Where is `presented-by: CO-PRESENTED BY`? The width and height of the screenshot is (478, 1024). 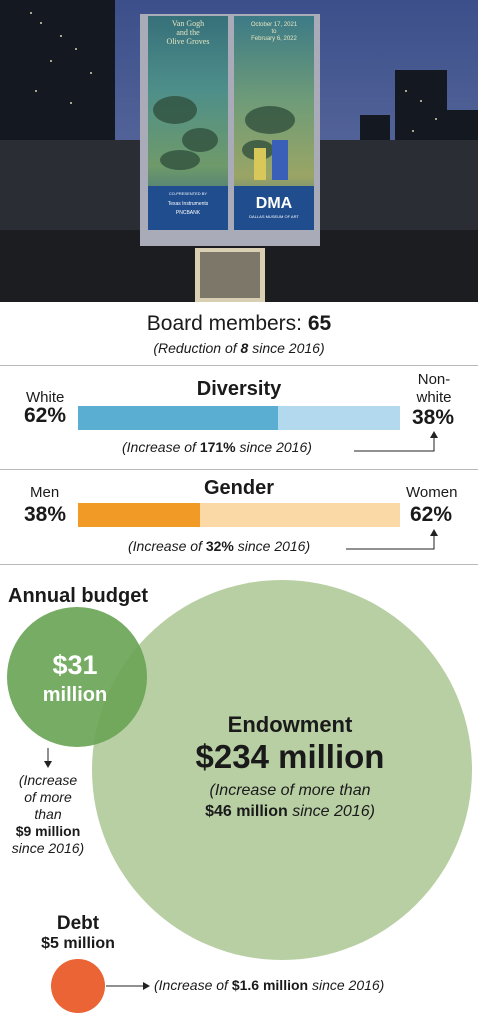 presented-by: CO-PRESENTED BY is located at coordinates (188, 193).